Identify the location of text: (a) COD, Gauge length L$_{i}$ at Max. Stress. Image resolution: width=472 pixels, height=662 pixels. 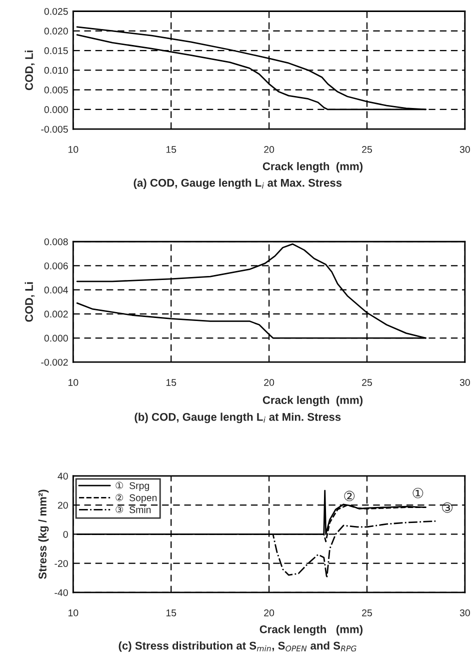
(238, 183).